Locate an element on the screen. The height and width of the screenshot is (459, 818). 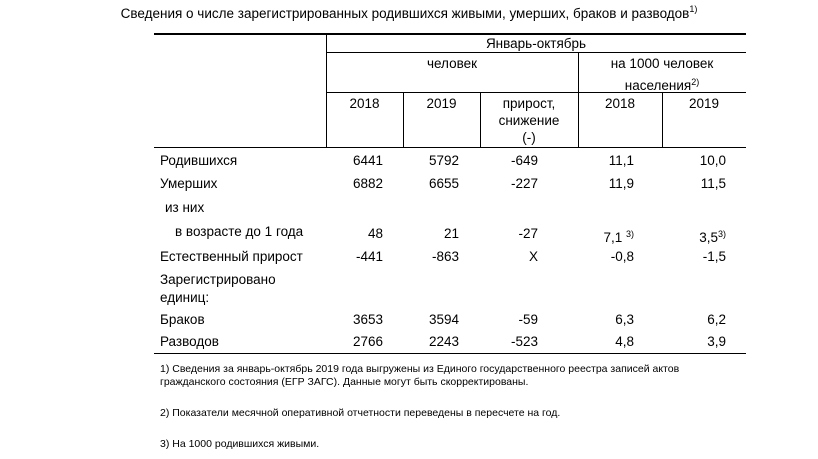
row-label: Разводов is located at coordinates (189, 341).